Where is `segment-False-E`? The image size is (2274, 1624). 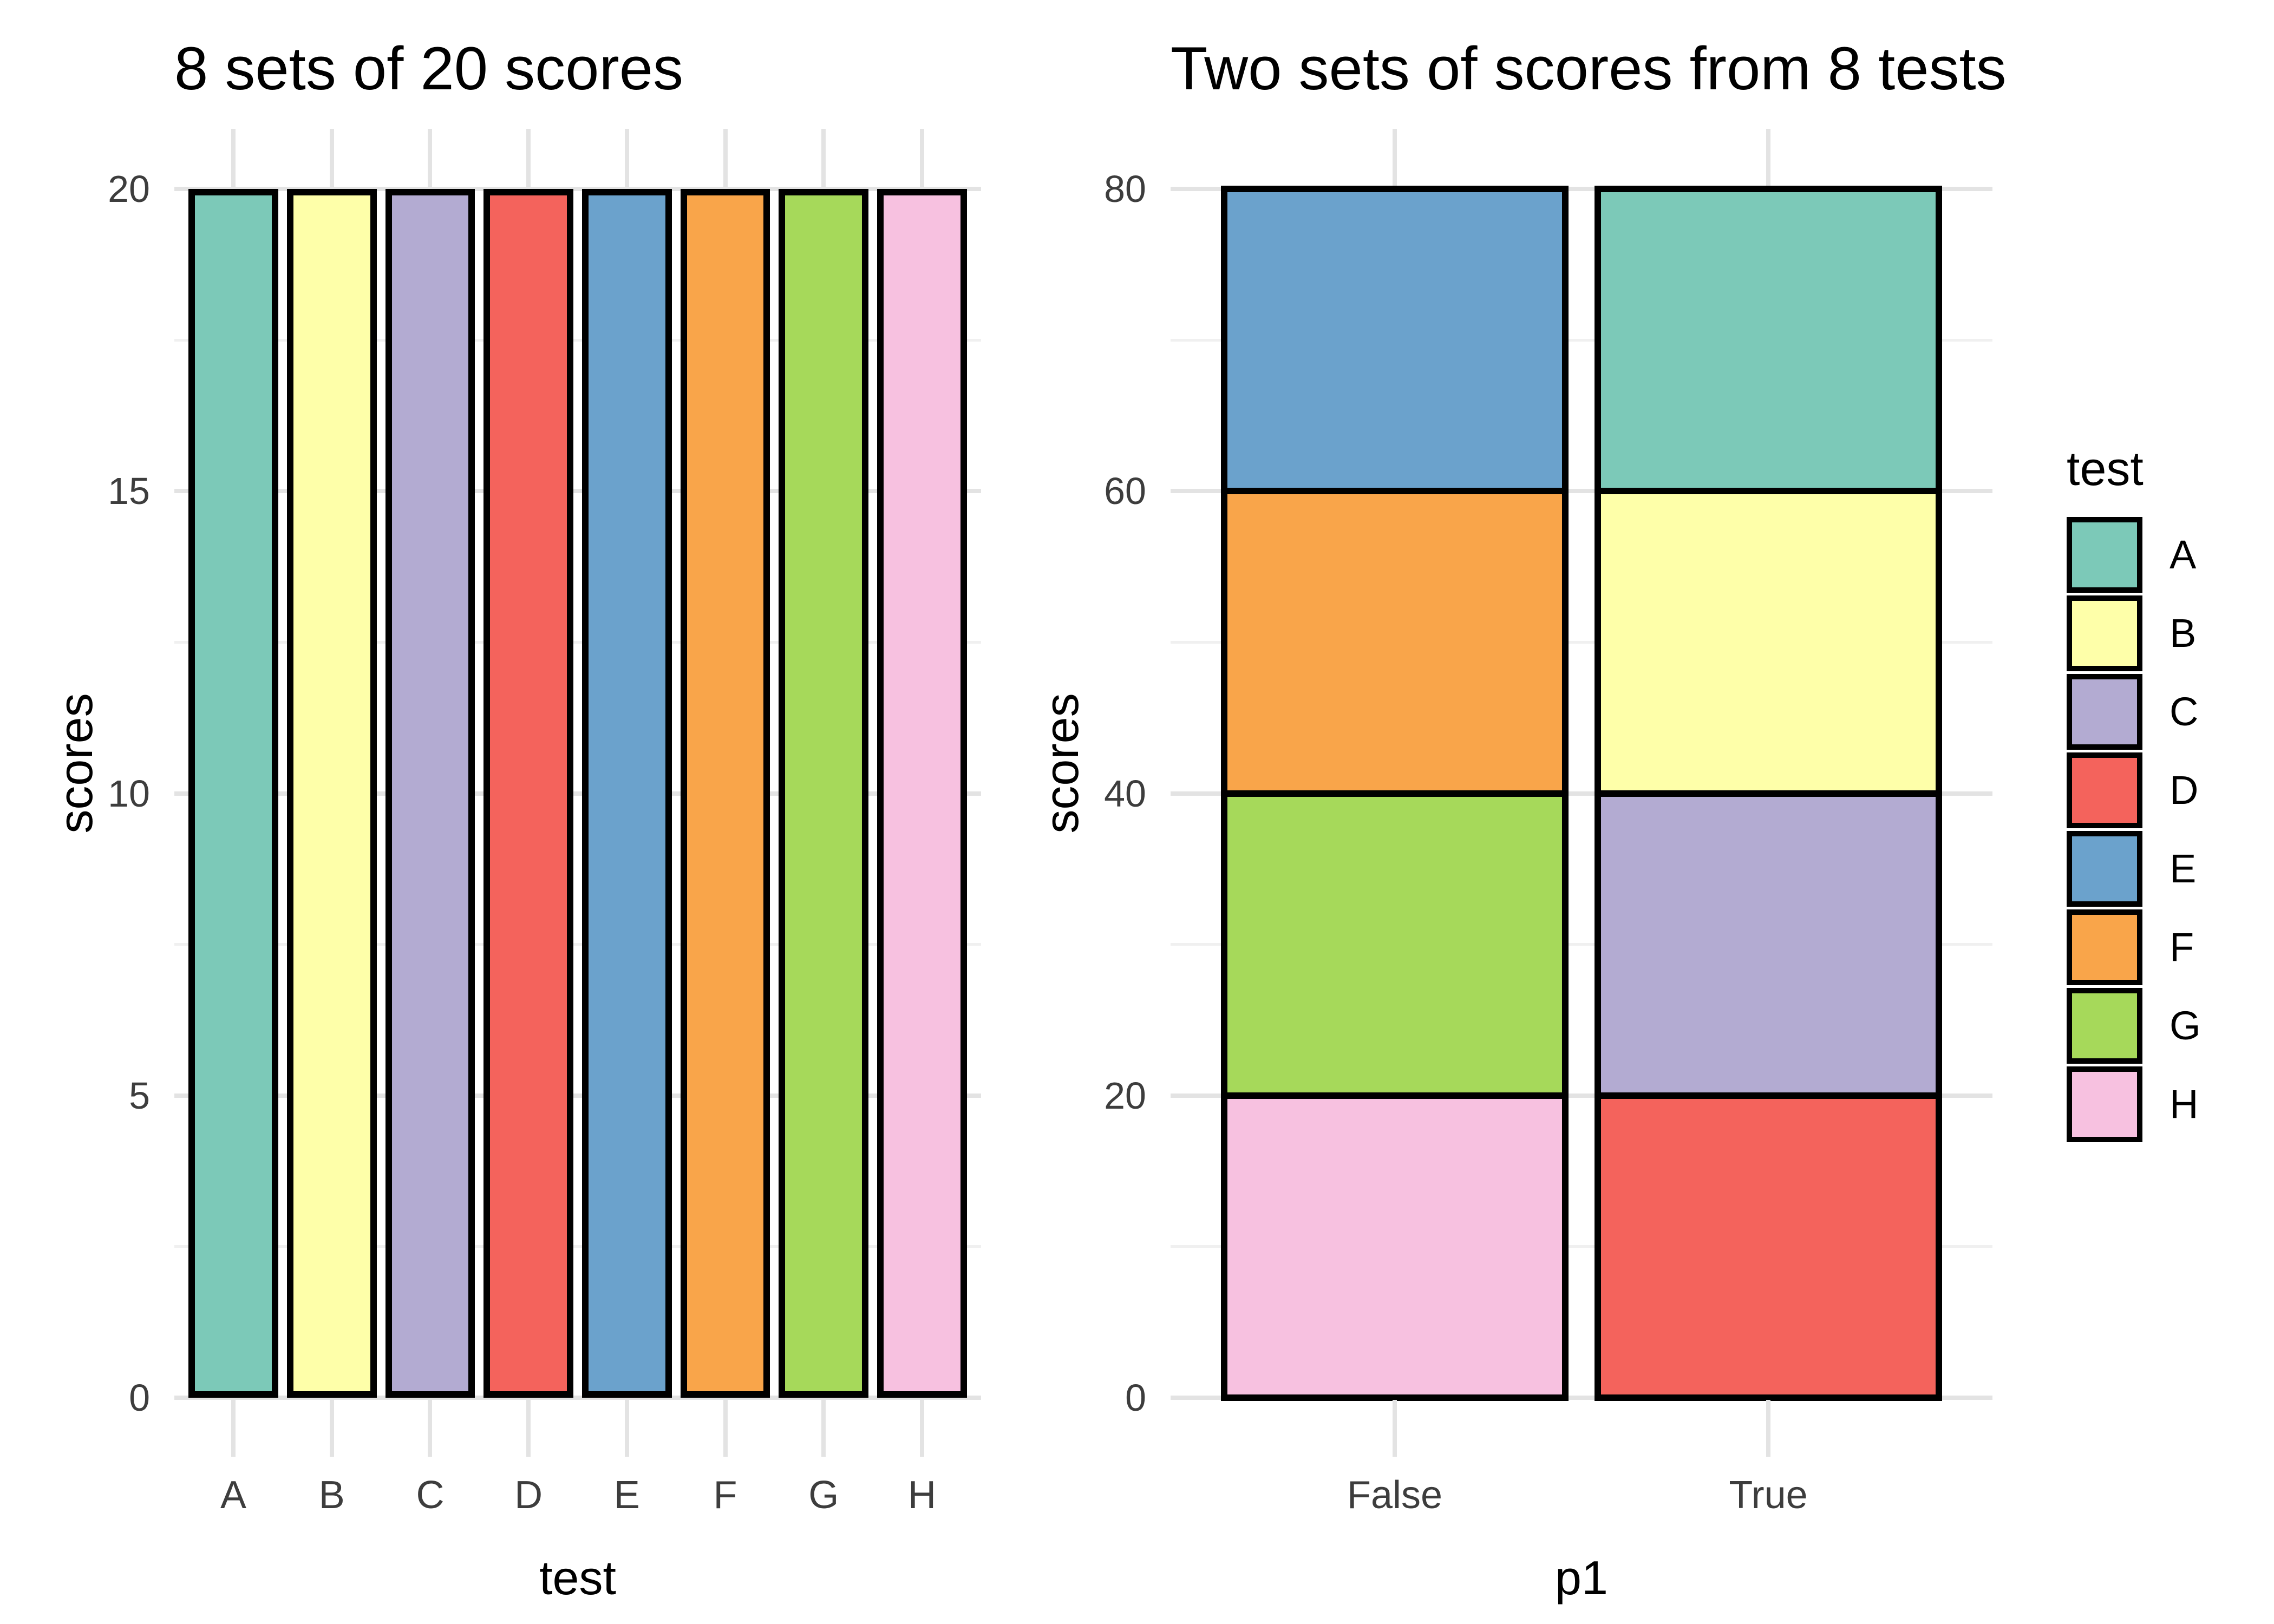 segment-False-E is located at coordinates (1395, 341).